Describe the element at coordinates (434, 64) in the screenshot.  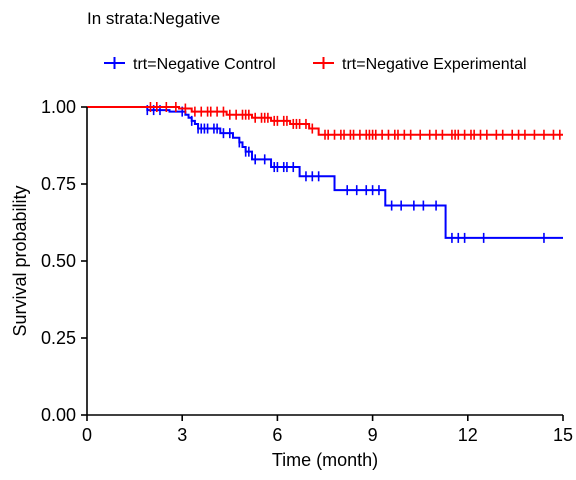
I see `legend-label-experimental: trt=Negative Experimental` at that location.